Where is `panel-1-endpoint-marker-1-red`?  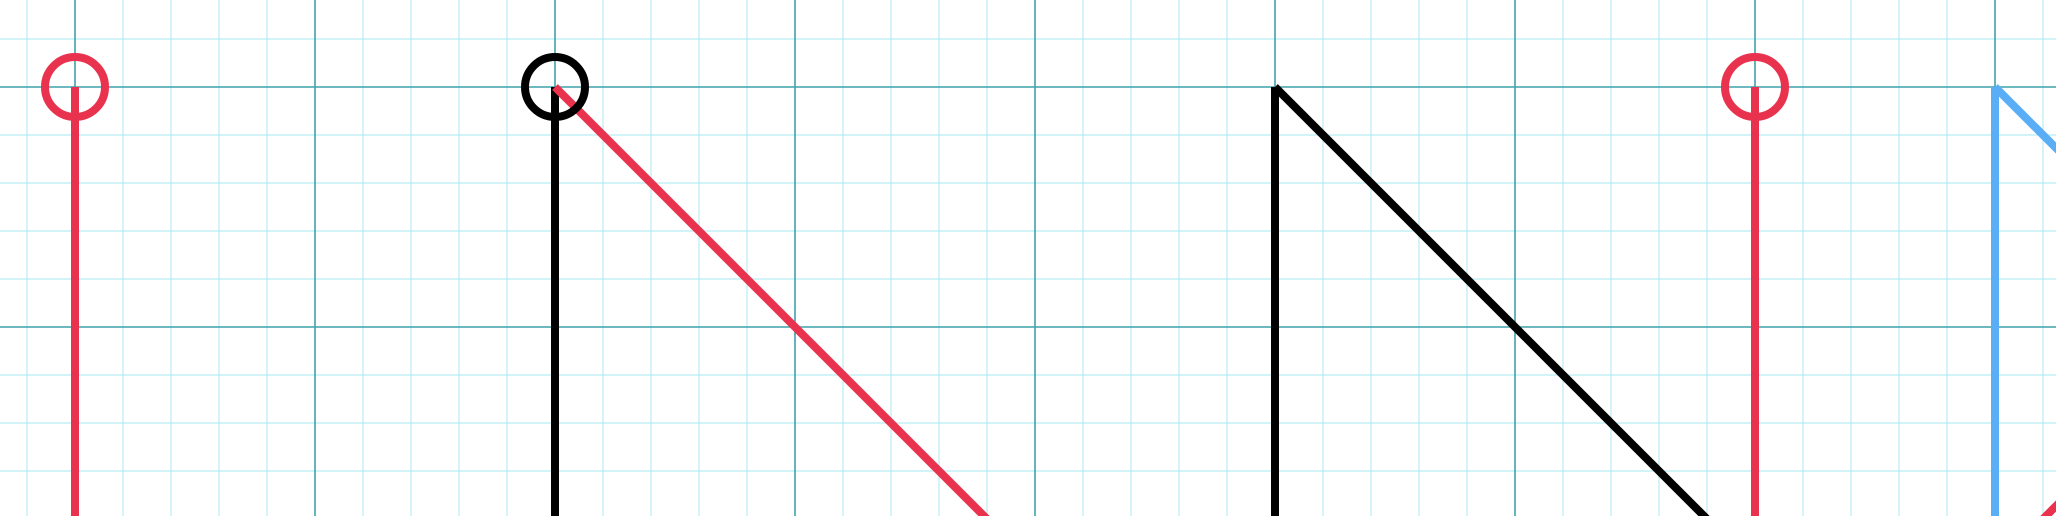 panel-1-endpoint-marker-1-red is located at coordinates (75, 87).